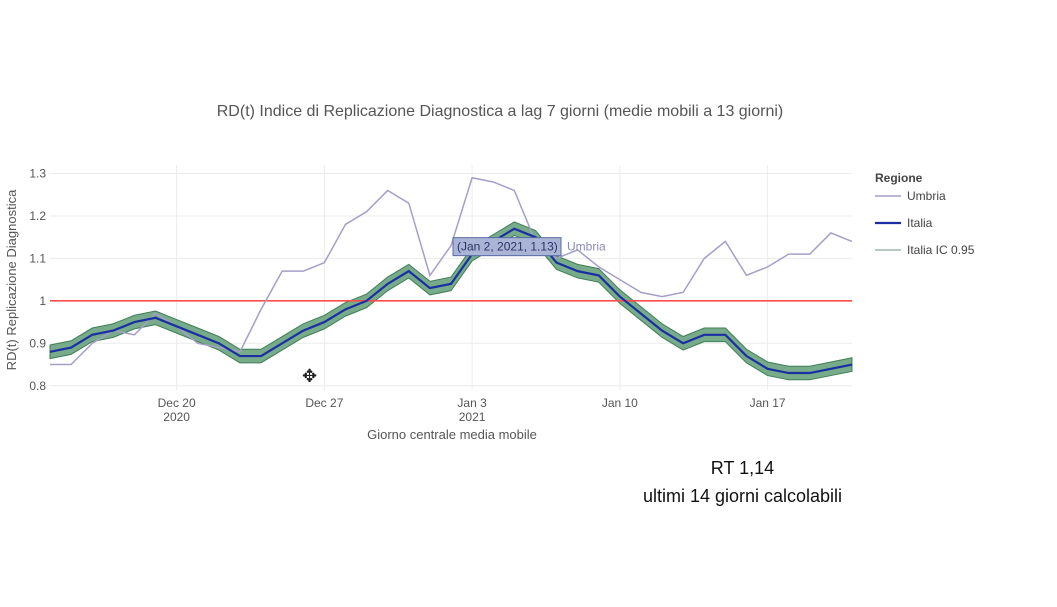 This screenshot has height=607, width=1057. I want to click on legend-label: Umbria, so click(926, 196).